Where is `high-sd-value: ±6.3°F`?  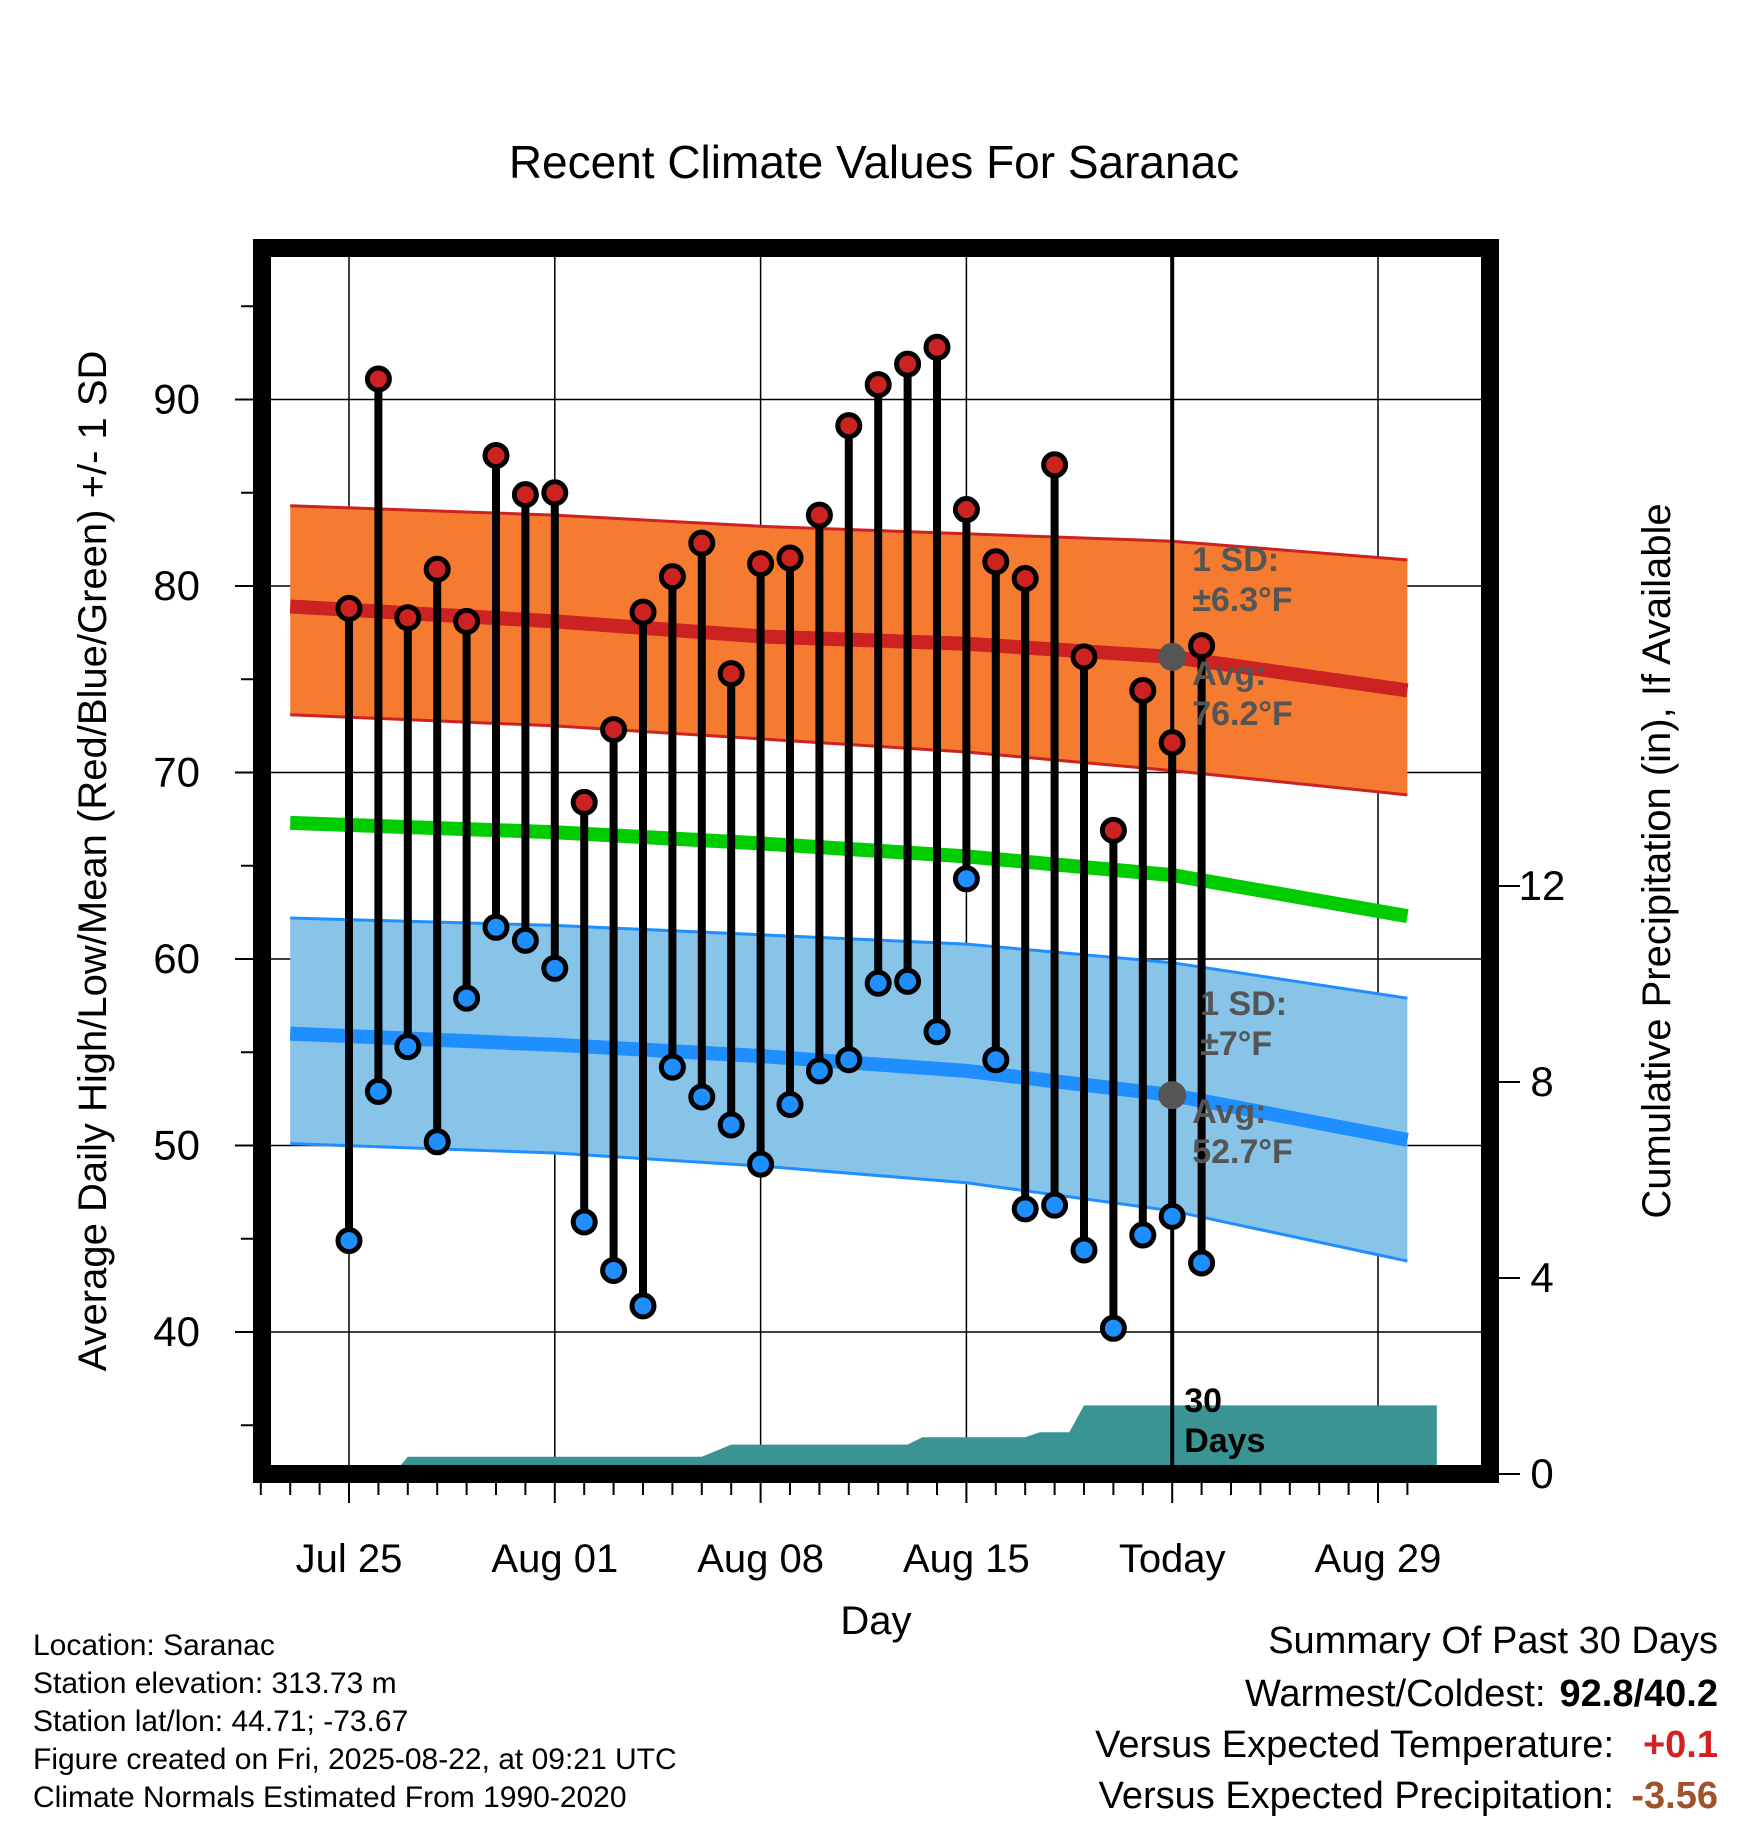
high-sd-value: ±6.3°F is located at coordinates (1242, 600).